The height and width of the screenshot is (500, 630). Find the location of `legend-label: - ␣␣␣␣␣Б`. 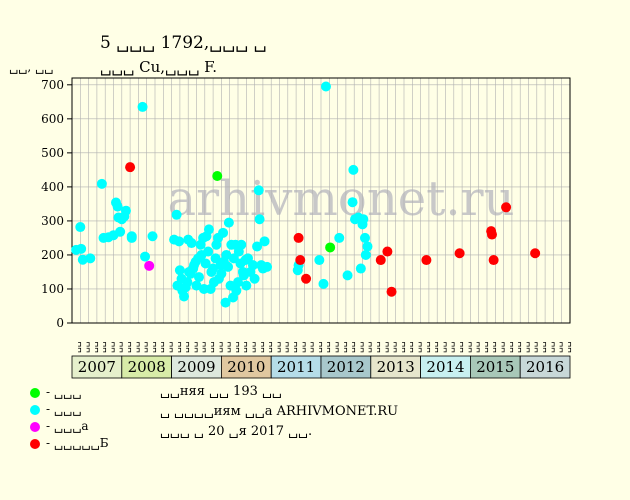

legend-label: - ␣␣␣␣␣Б is located at coordinates (77, 443).